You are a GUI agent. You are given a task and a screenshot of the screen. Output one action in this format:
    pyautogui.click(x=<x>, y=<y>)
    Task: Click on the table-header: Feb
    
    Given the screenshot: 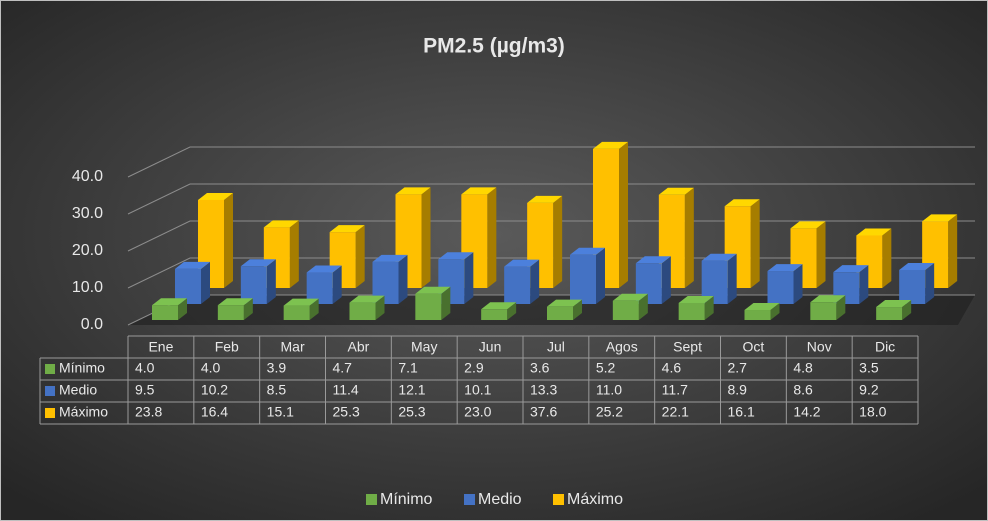 What is the action you would take?
    pyautogui.click(x=227, y=347)
    